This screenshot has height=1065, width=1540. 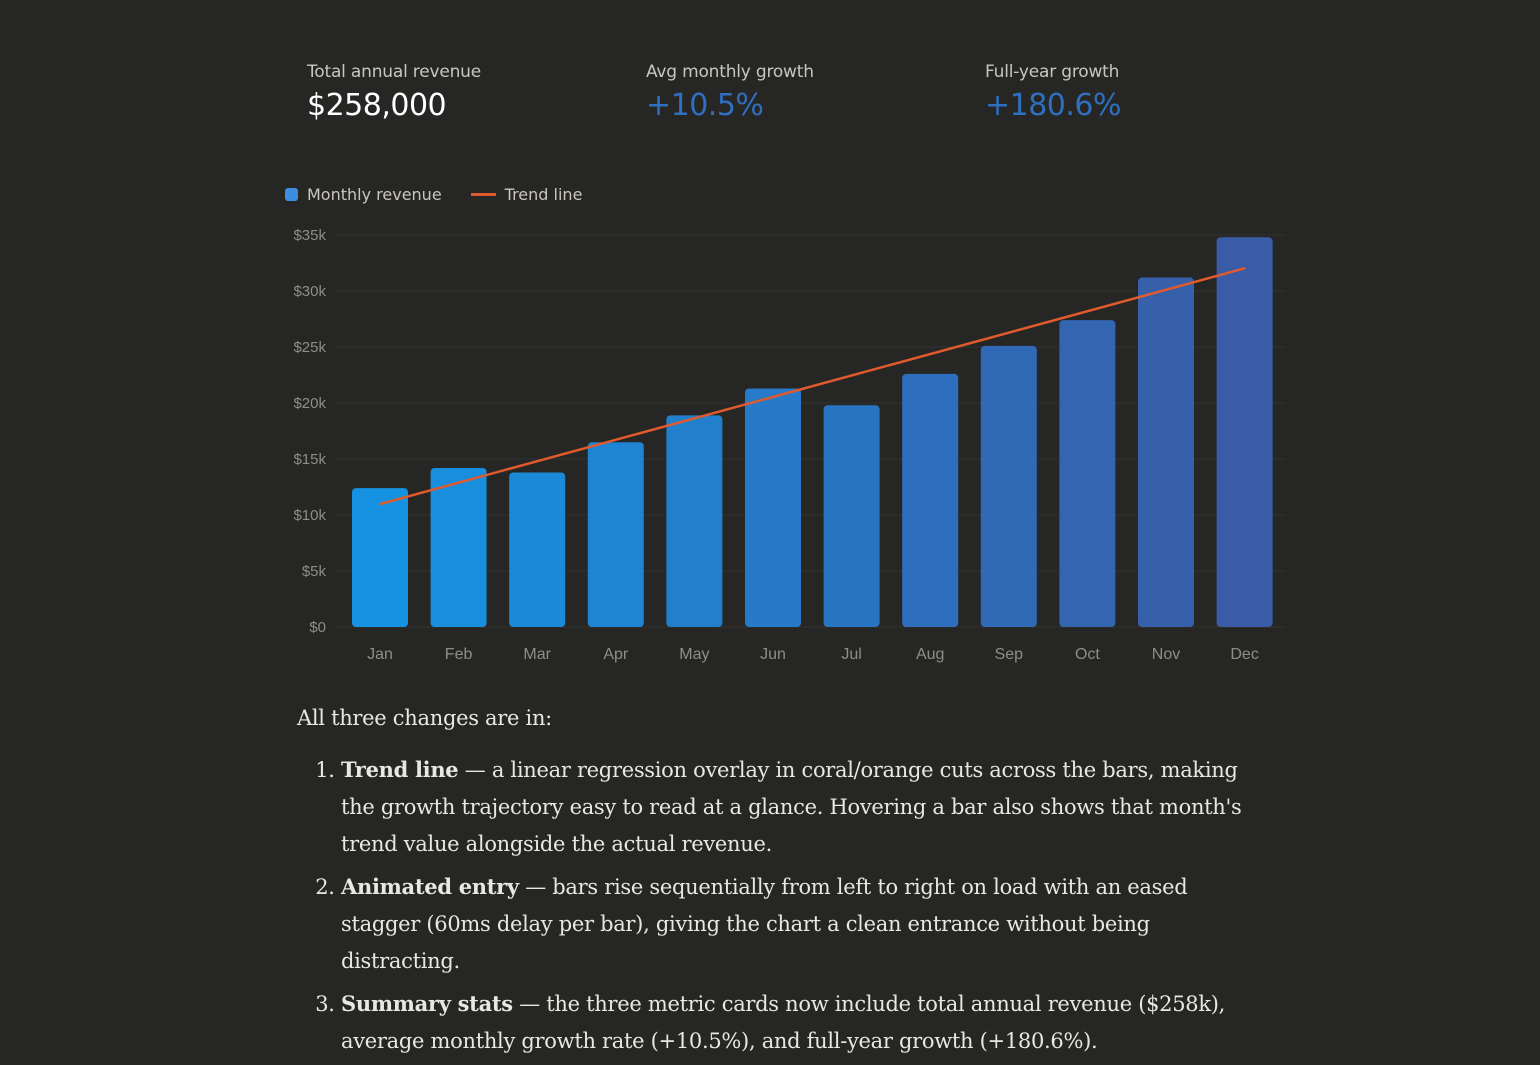 I want to click on legend-label-monthly-revenue: Monthly revenue, so click(x=374, y=194).